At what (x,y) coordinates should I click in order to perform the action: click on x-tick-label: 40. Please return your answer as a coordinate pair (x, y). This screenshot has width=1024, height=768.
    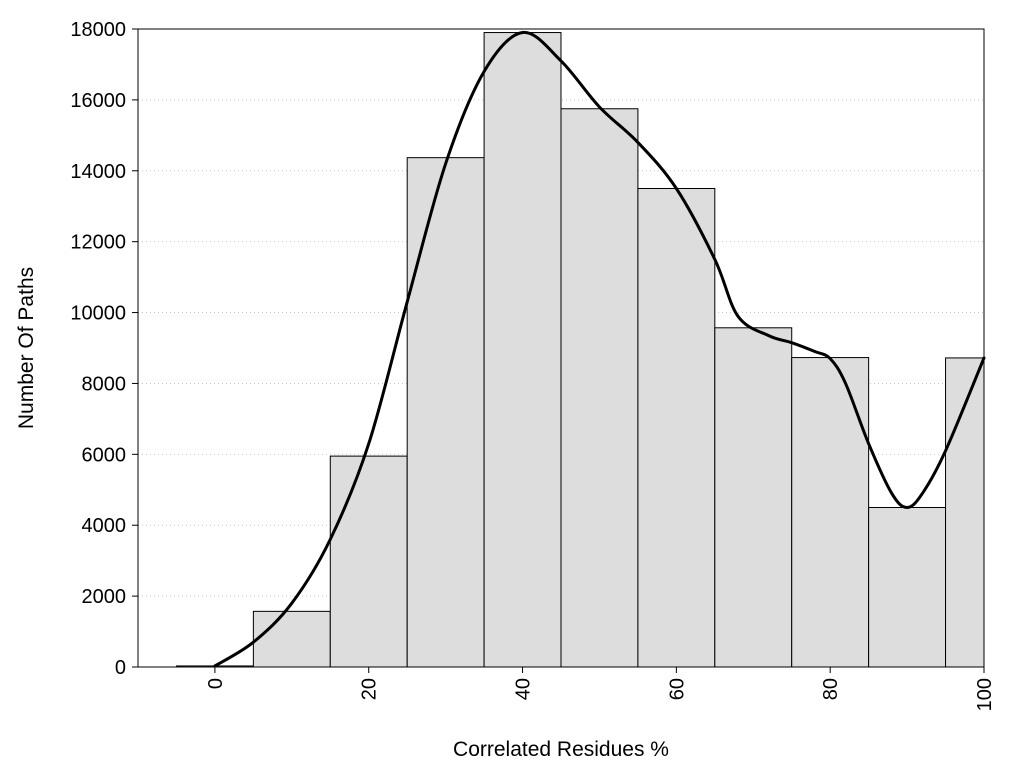
    Looking at the image, I should click on (524, 689).